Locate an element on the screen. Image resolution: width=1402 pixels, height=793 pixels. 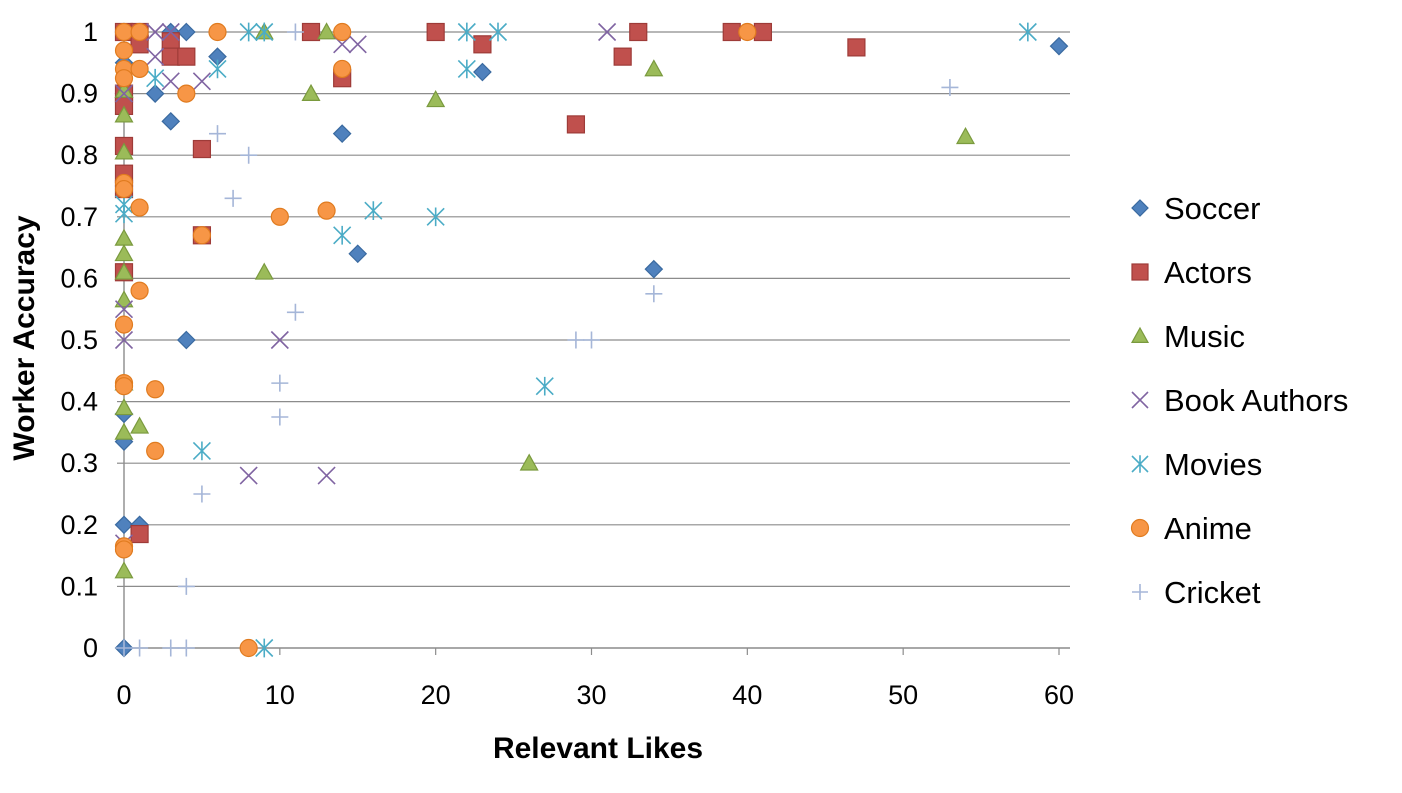
legend-label: Actors is located at coordinates (1208, 272).